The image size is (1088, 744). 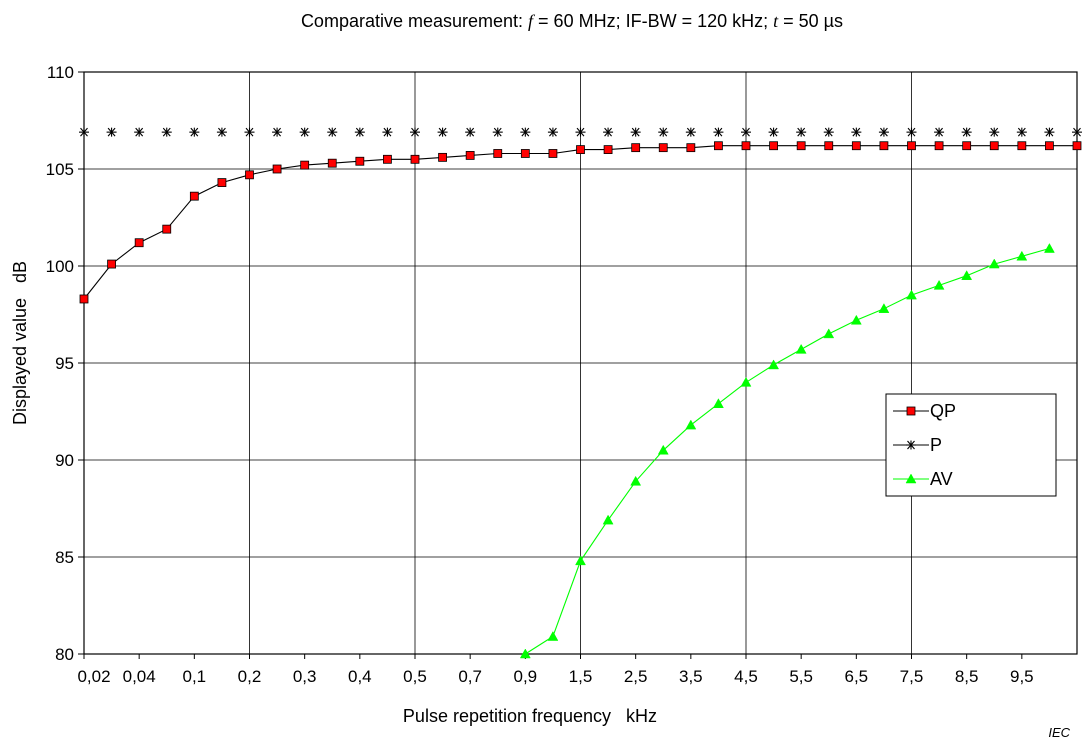 What do you see at coordinates (360, 676) in the screenshot?
I see `x-tick-label: 0,4` at bounding box center [360, 676].